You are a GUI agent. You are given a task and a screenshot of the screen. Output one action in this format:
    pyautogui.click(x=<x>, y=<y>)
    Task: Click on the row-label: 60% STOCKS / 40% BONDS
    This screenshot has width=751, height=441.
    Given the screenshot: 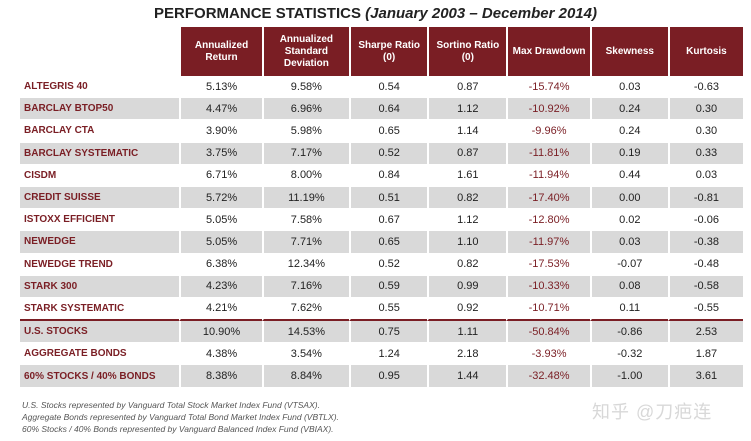 What is the action you would take?
    pyautogui.click(x=100, y=376)
    